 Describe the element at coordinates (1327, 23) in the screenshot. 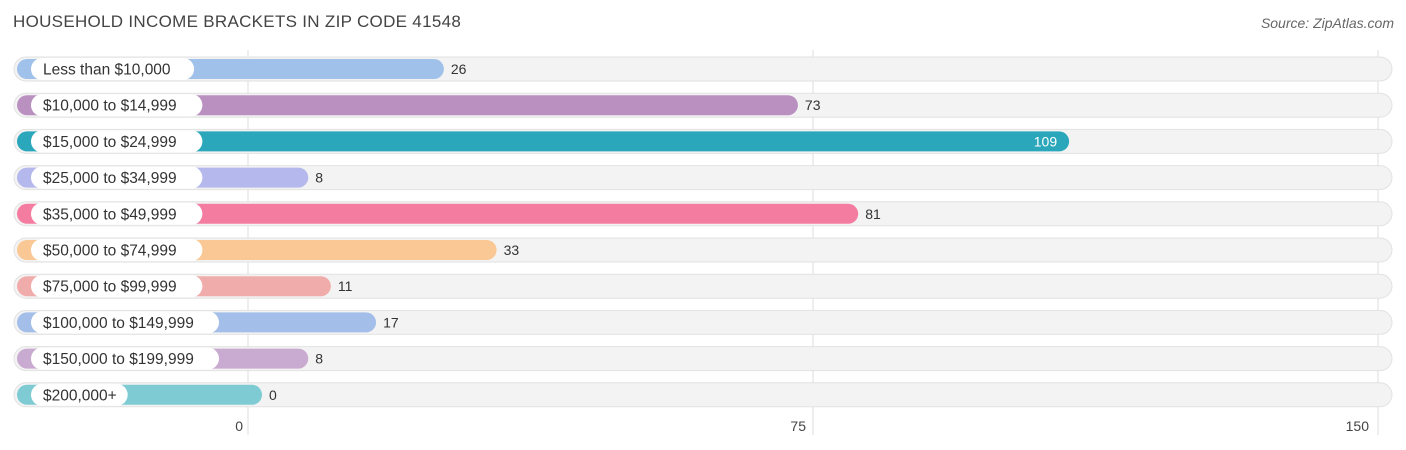

I see `chart-source: Source: ZipAtlas.com` at that location.